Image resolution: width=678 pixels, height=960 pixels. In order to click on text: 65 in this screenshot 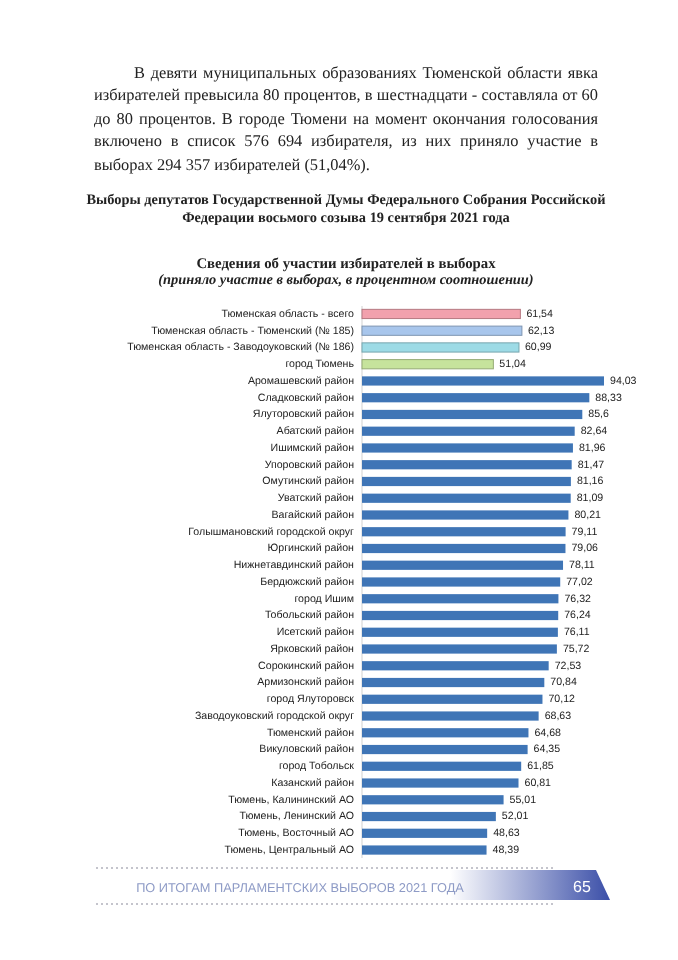, I will do `click(582, 887)`.